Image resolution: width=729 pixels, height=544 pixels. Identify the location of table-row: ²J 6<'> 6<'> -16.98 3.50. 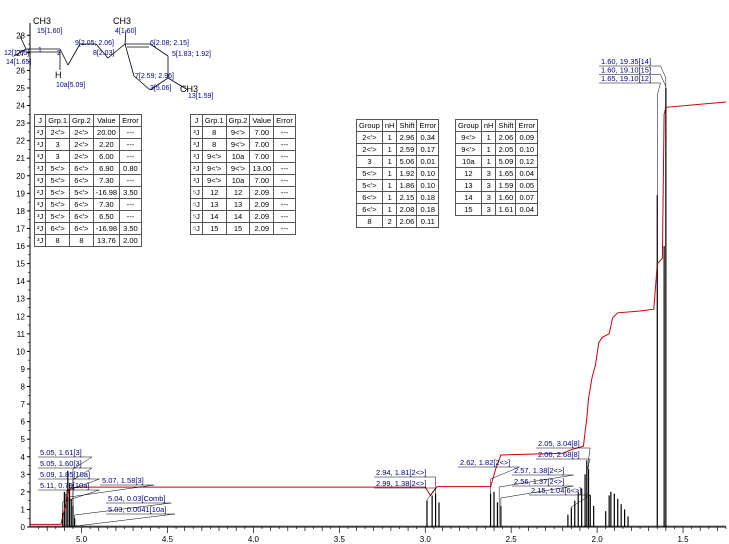
(87, 228).